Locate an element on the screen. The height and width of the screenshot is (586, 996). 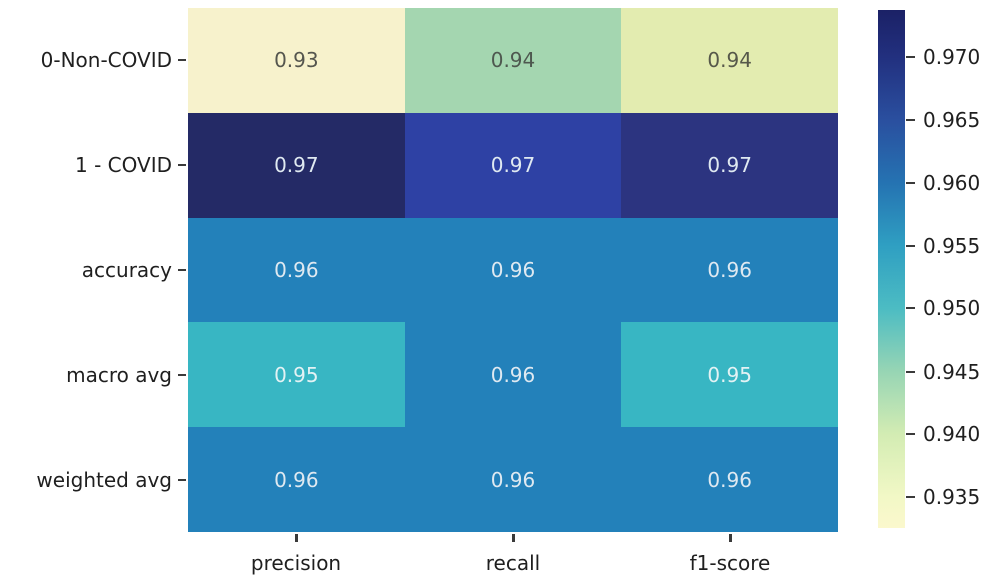
x-tick-label-f1-score: f1-score is located at coordinates (730, 563).